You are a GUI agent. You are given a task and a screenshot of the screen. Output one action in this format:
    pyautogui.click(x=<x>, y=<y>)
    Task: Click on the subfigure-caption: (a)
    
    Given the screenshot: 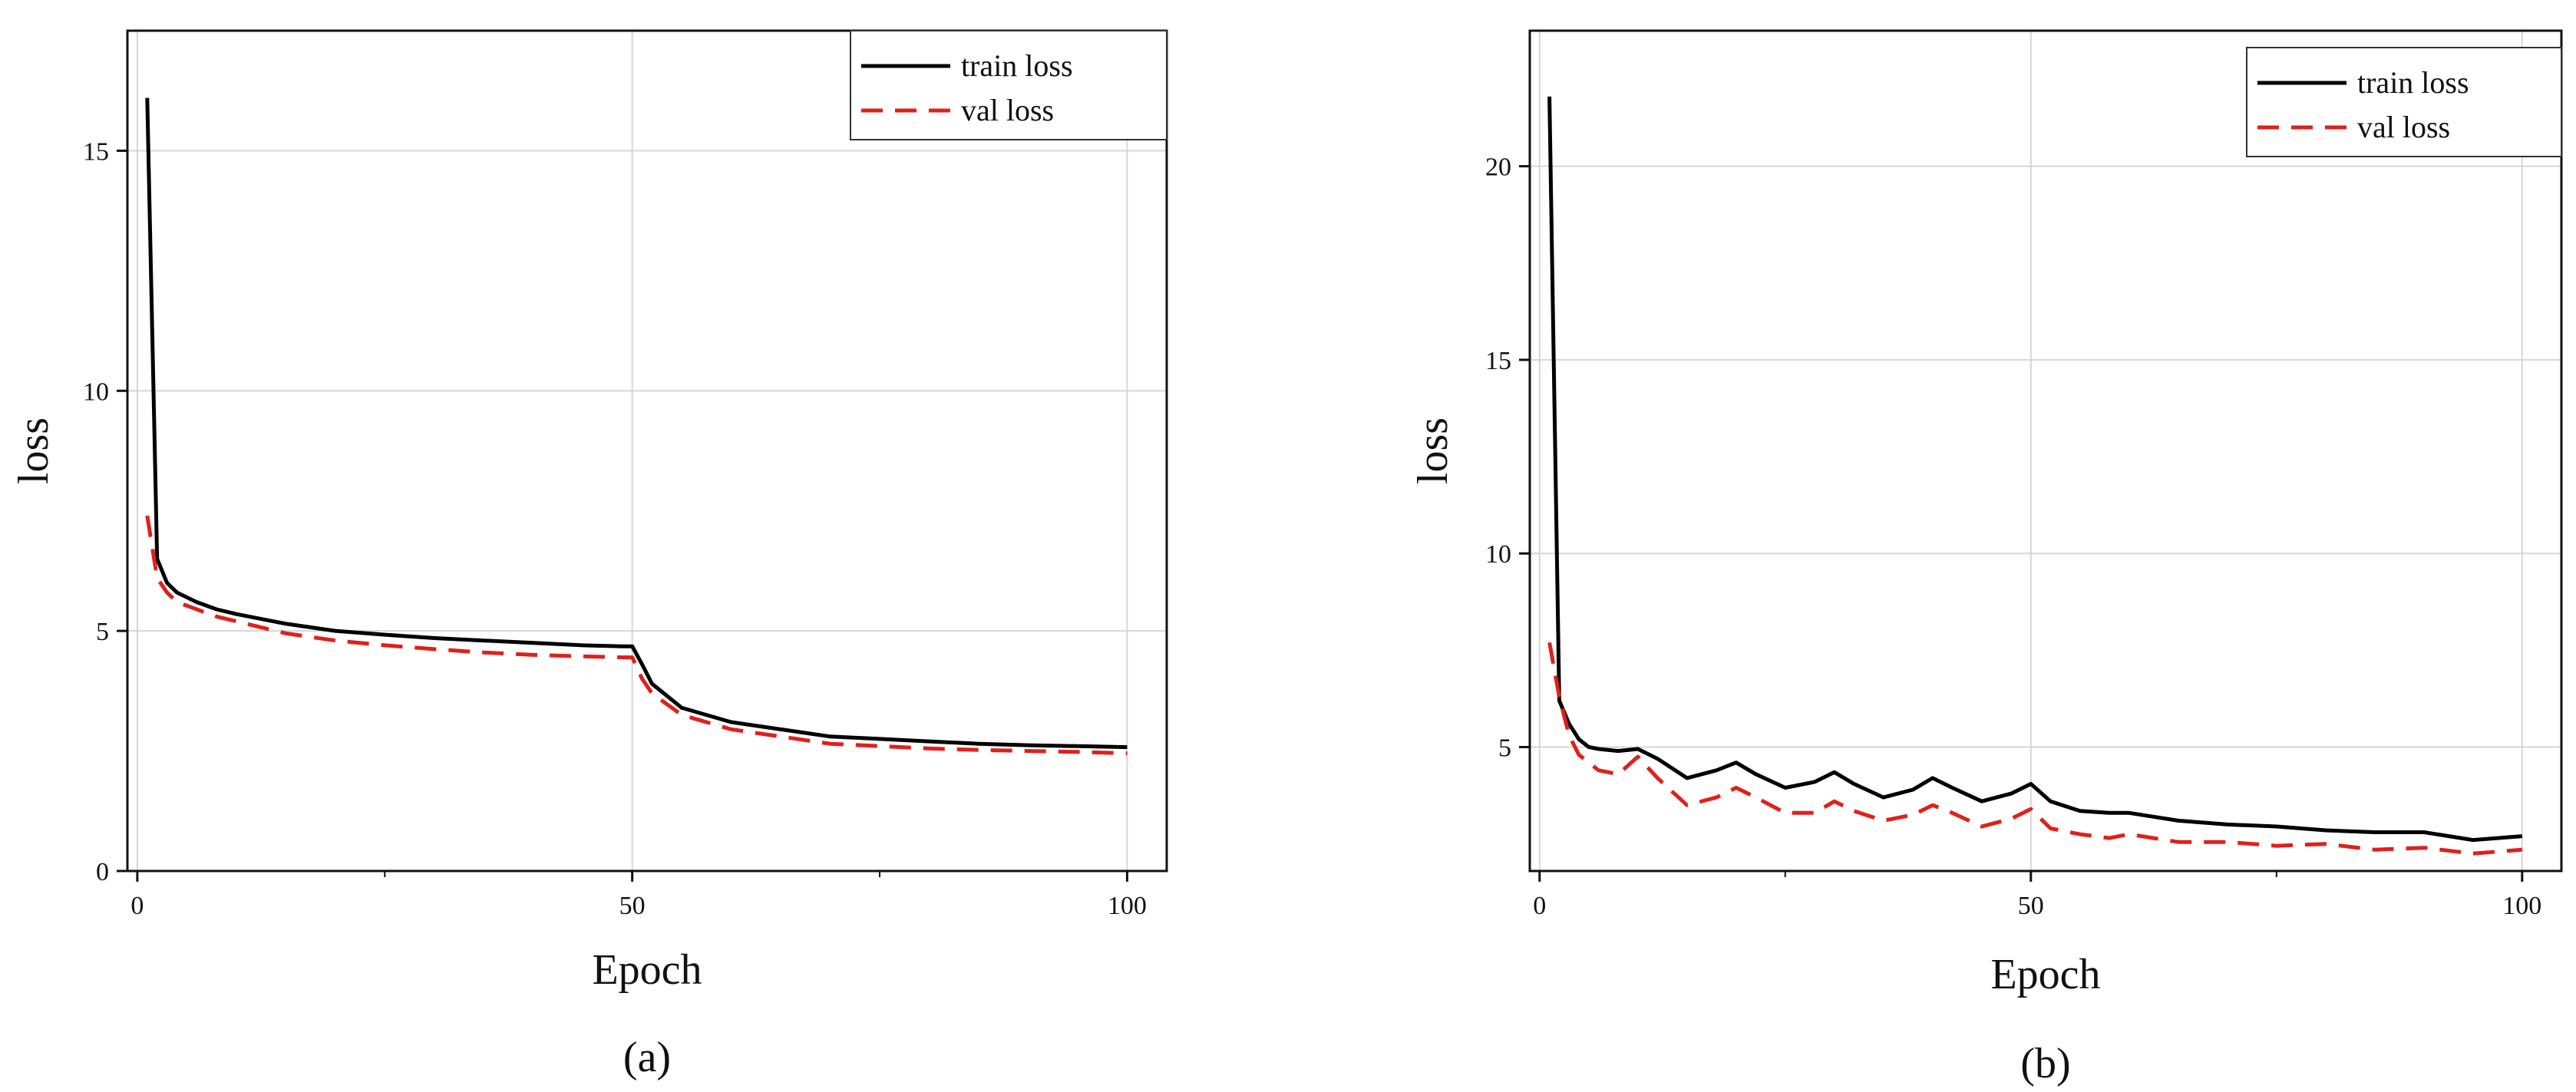 What is the action you would take?
    pyautogui.click(x=647, y=1057)
    